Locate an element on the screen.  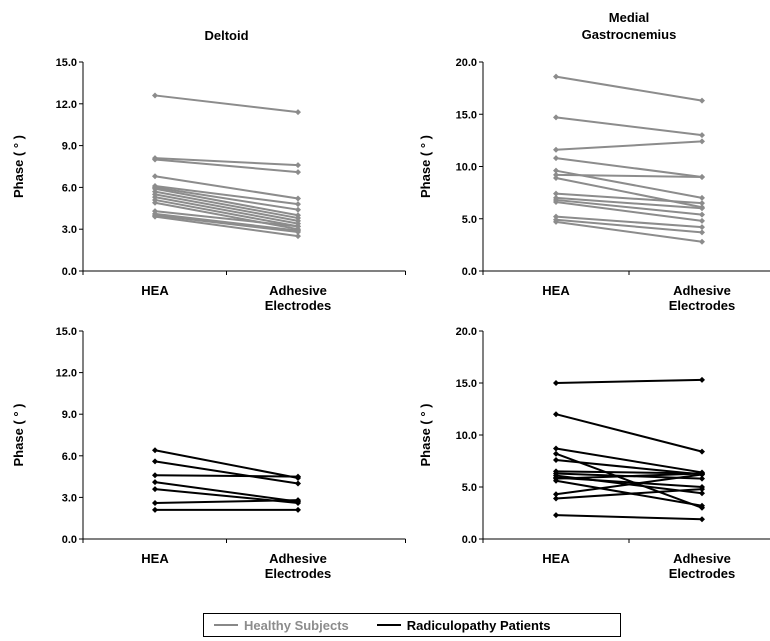
legend: Healthy Subjects Radiculopathy Patients is located at coordinates (412, 625).